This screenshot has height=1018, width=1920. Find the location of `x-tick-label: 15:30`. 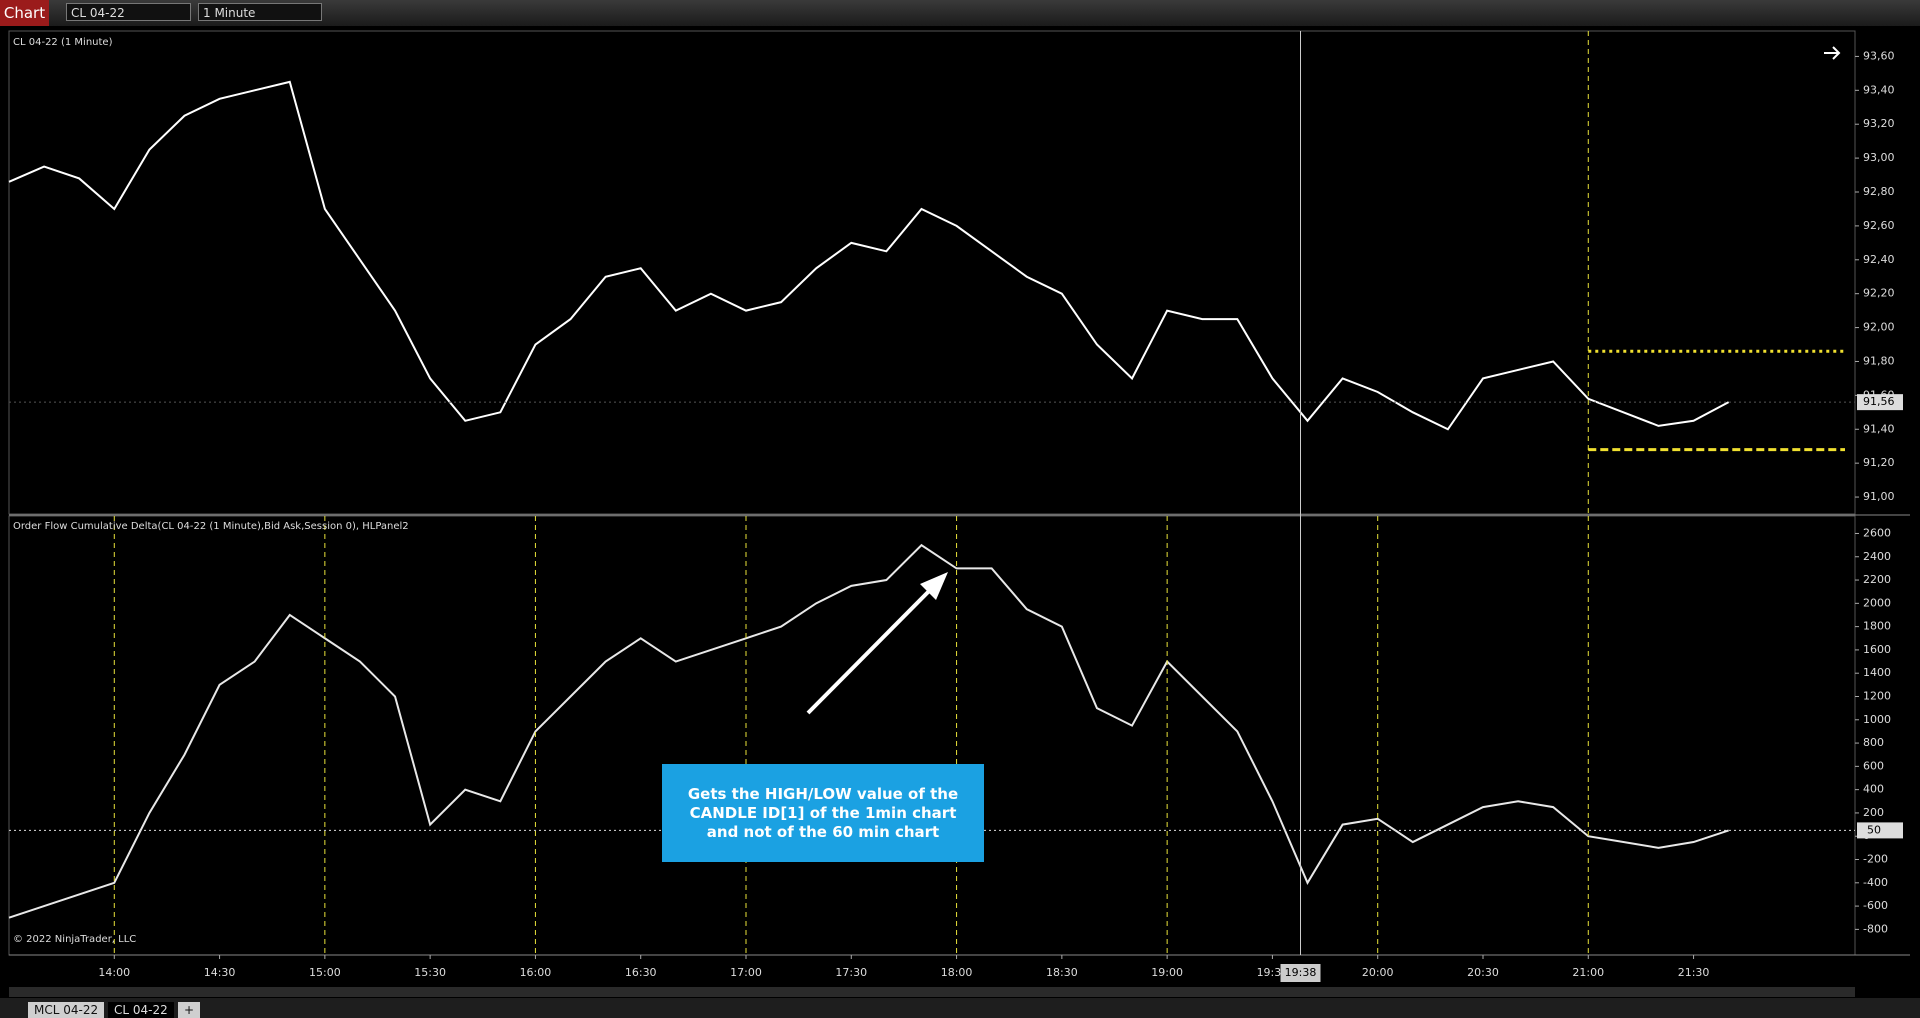

x-tick-label: 15:30 is located at coordinates (430, 972).